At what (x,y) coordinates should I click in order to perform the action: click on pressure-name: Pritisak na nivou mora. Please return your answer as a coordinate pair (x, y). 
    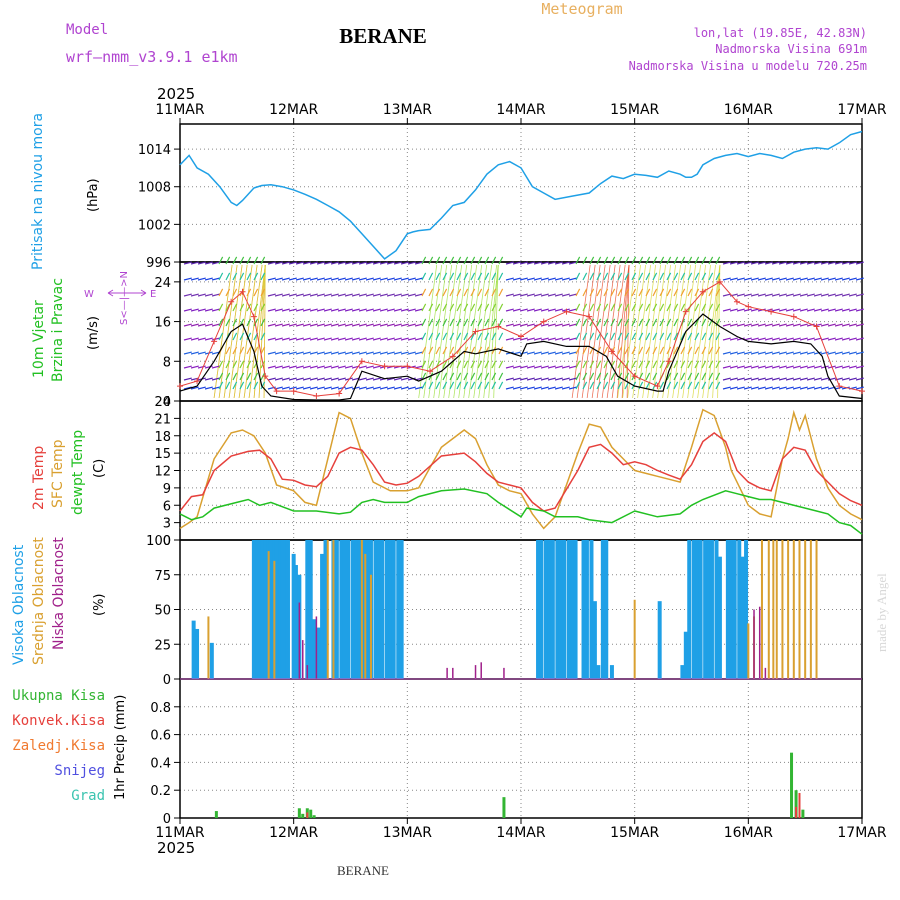
    Looking at the image, I should click on (38, 191).